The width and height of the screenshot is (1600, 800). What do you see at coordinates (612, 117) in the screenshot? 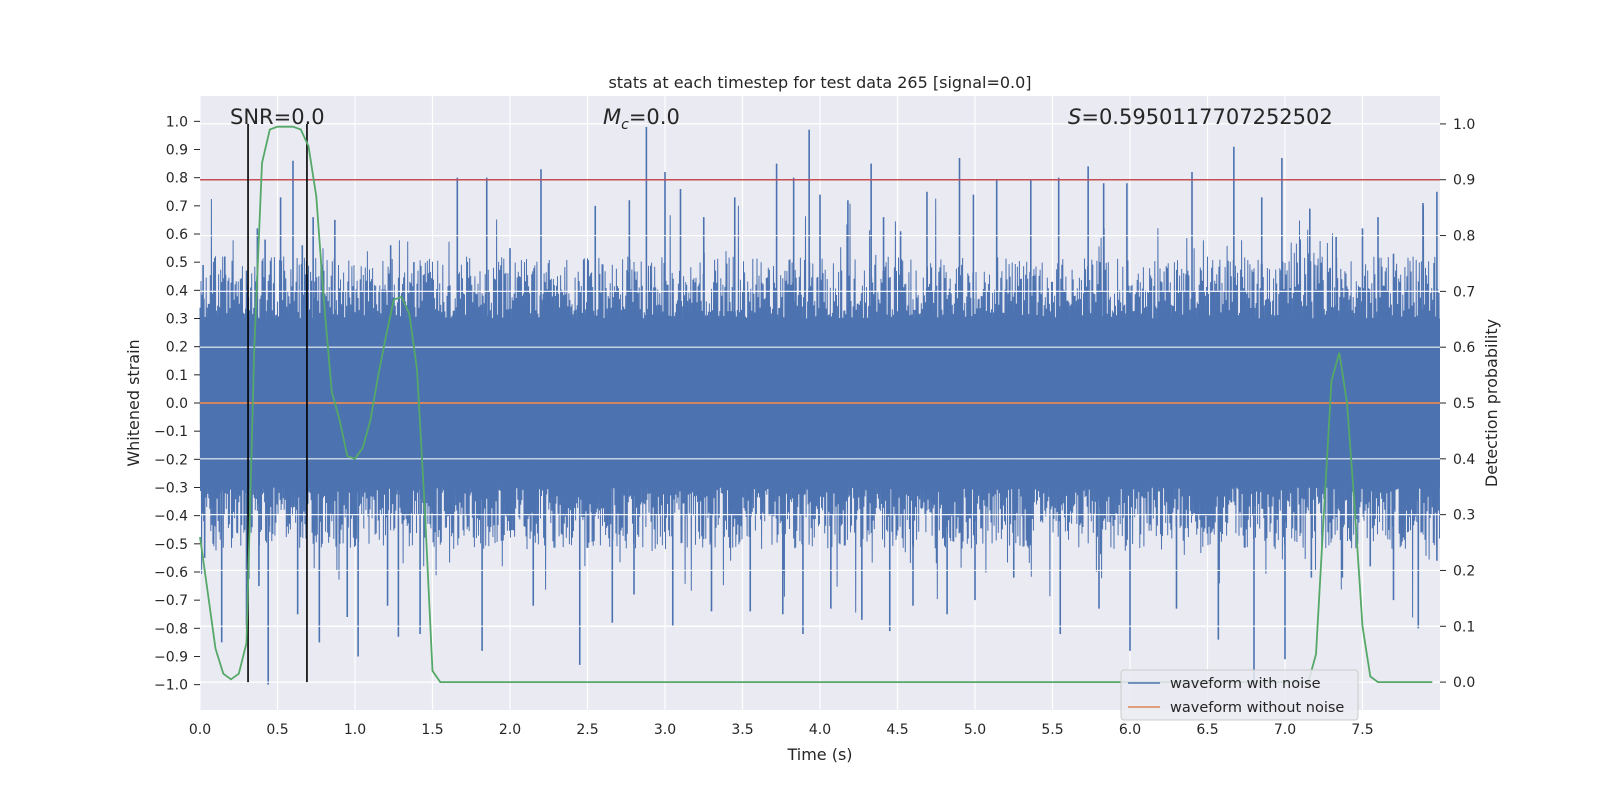
I see `chirp-mass-symbol: M` at bounding box center [612, 117].